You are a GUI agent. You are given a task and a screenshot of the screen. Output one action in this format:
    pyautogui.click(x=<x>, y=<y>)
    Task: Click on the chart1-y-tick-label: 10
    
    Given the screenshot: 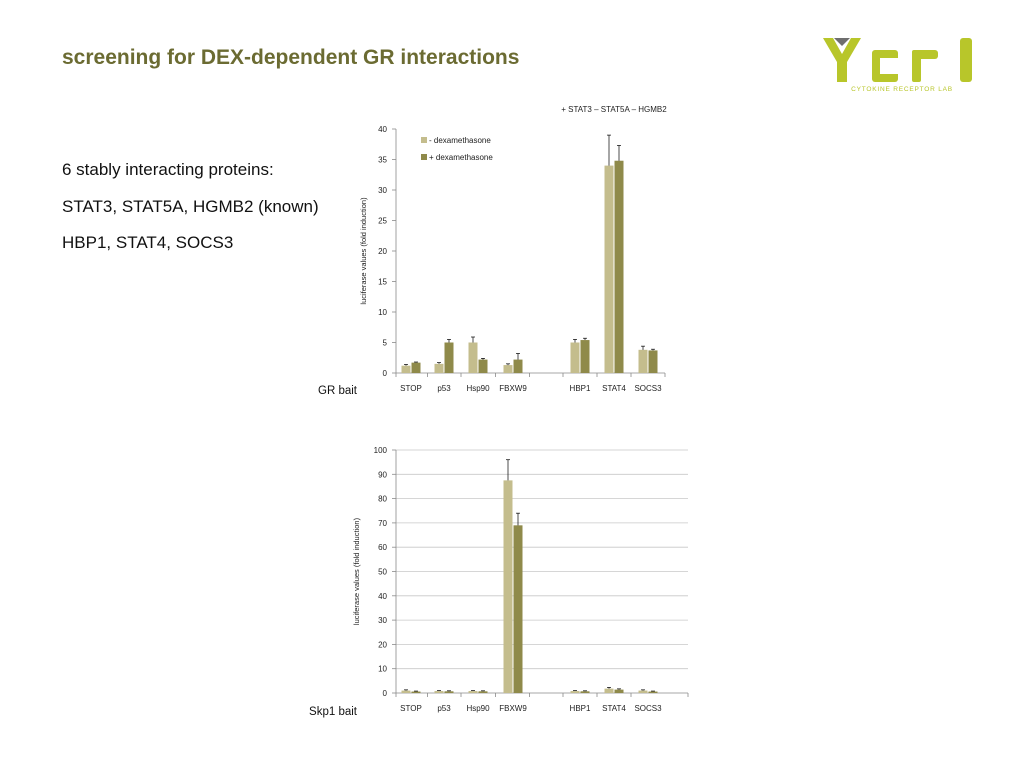 What is the action you would take?
    pyautogui.click(x=382, y=312)
    